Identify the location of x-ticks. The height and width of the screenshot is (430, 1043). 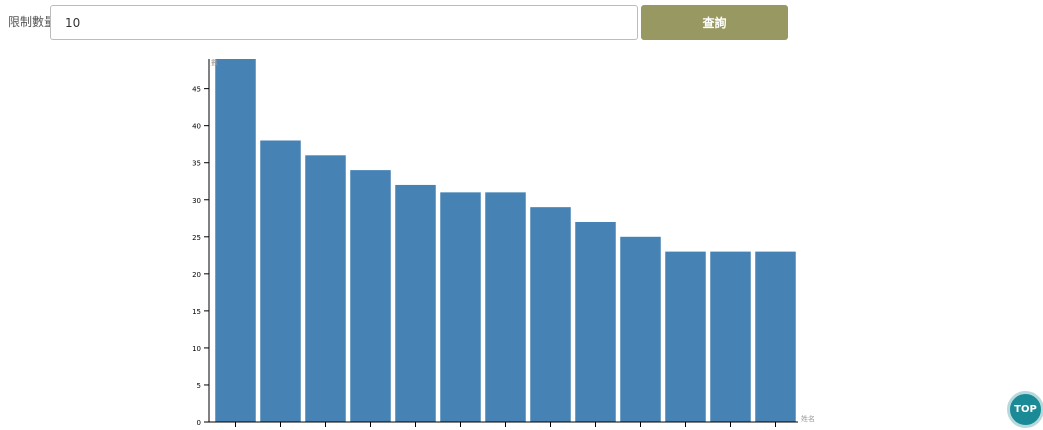
(505, 424).